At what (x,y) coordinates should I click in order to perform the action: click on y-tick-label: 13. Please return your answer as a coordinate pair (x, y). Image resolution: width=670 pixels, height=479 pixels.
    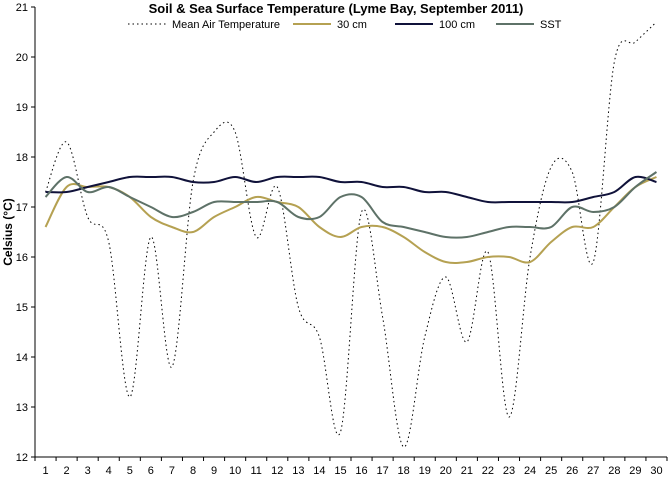
    Looking at the image, I should click on (22, 408).